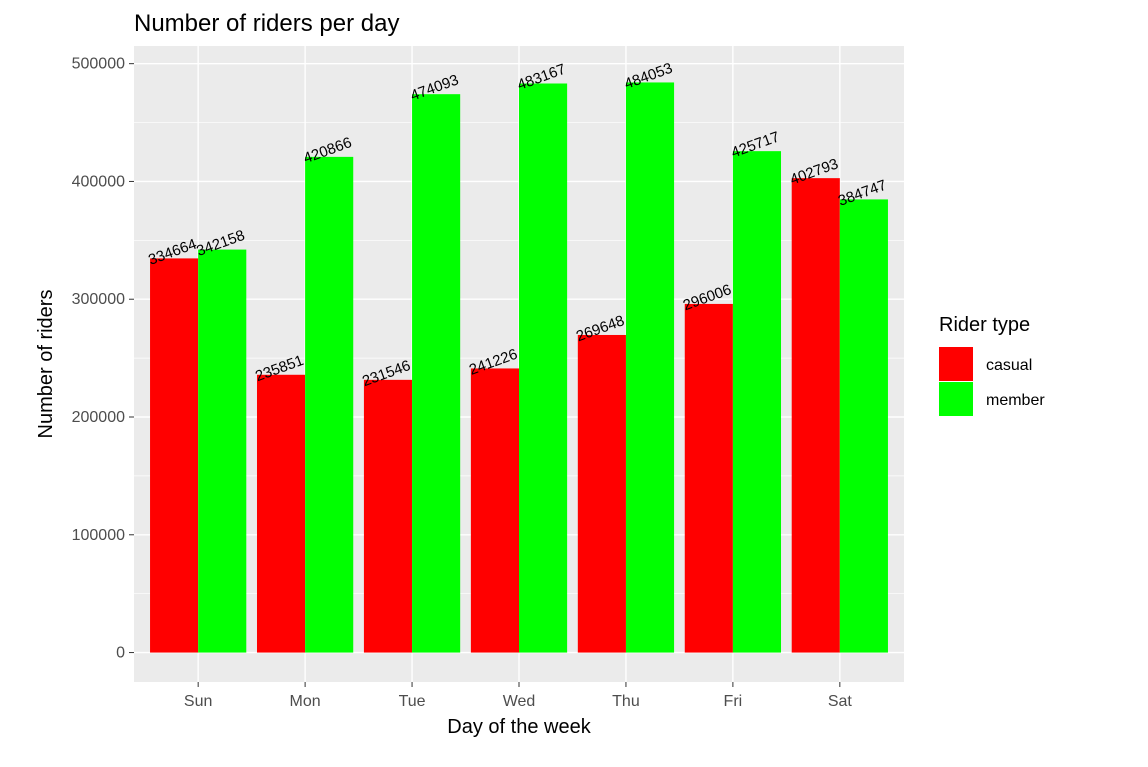 The width and height of the screenshot is (1148, 767). What do you see at coordinates (626, 701) in the screenshot?
I see `x-tick-label: Thu` at bounding box center [626, 701].